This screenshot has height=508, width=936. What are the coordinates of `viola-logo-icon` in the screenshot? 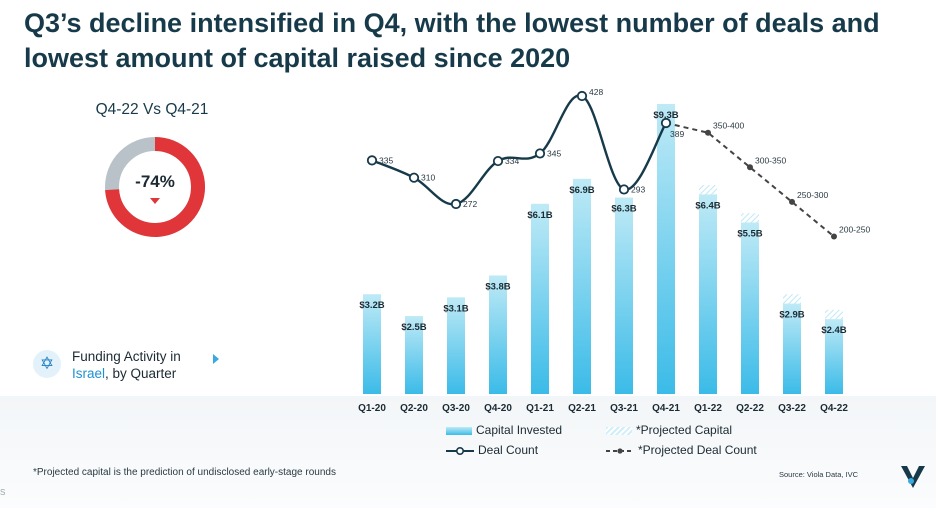 It's located at (913, 477).